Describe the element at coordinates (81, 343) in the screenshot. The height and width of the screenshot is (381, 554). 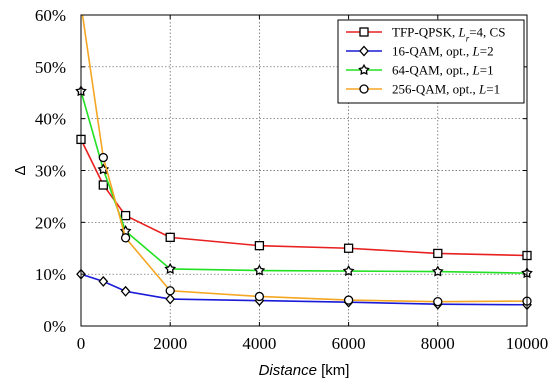
I see `x-tick-label: 0` at that location.